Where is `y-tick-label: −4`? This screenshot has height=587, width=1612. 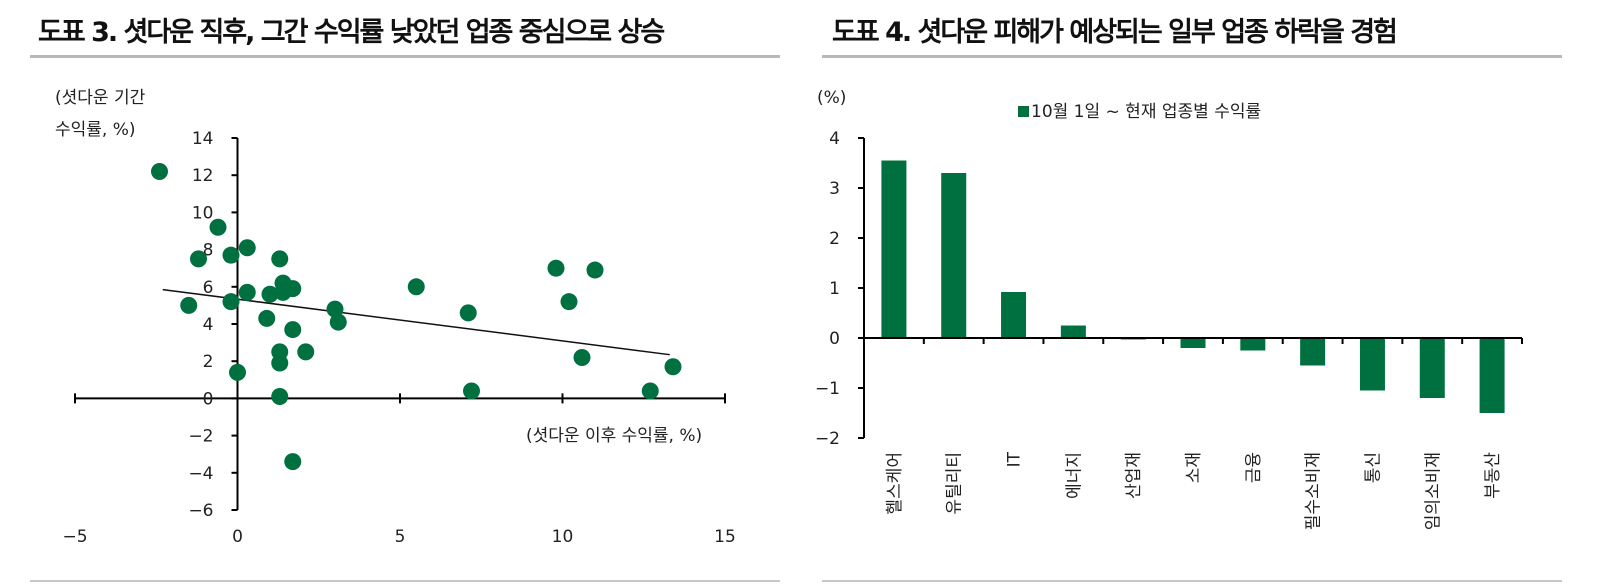 y-tick-label: −4 is located at coordinates (200, 474).